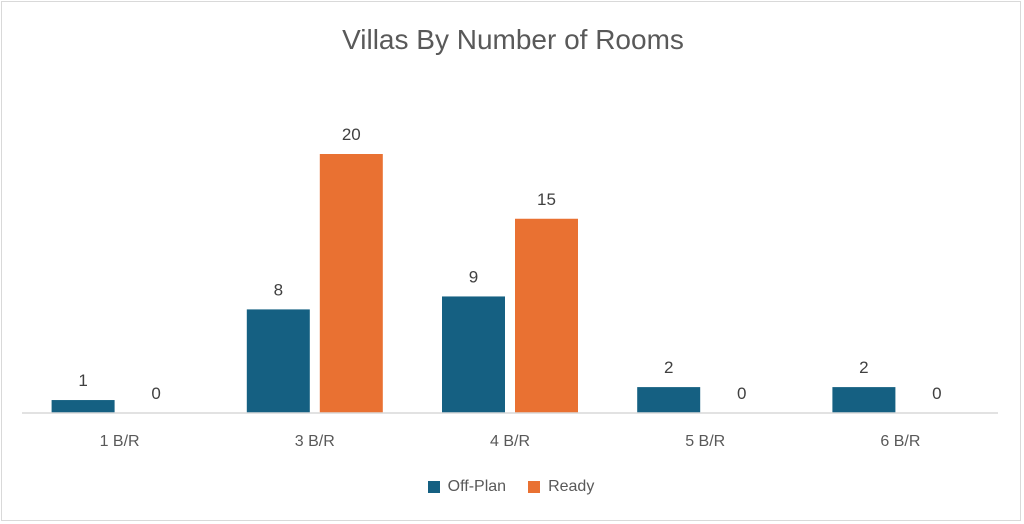 The image size is (1024, 524). Describe the element at coordinates (863, 367) in the screenshot. I see `data-label-off-plan-6-b-r: 2` at that location.